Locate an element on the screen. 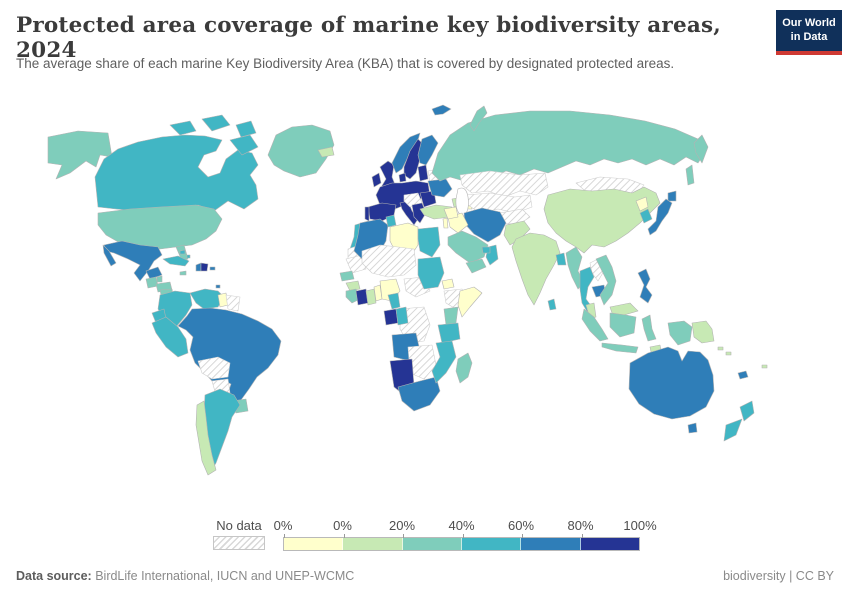 Image resolution: width=850 pixels, height=600 pixels. country-iceland is located at coordinates (326, 152).